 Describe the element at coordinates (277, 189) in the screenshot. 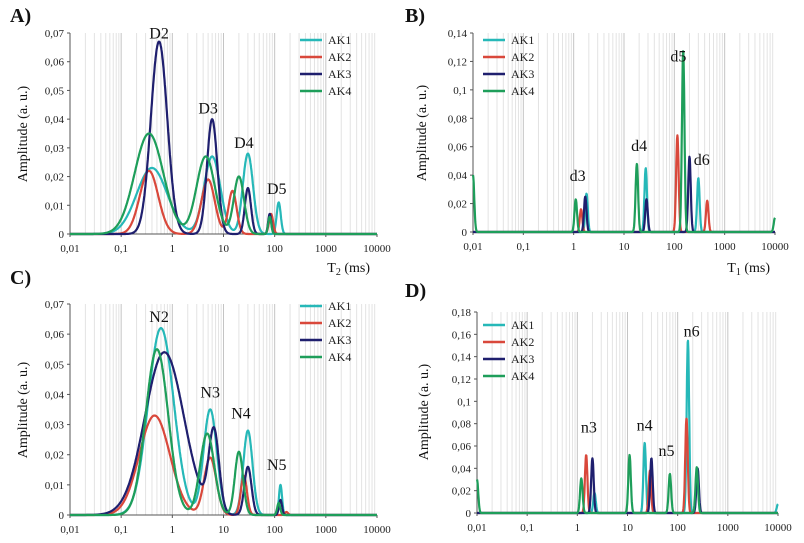

I see `peak-label: D5` at that location.